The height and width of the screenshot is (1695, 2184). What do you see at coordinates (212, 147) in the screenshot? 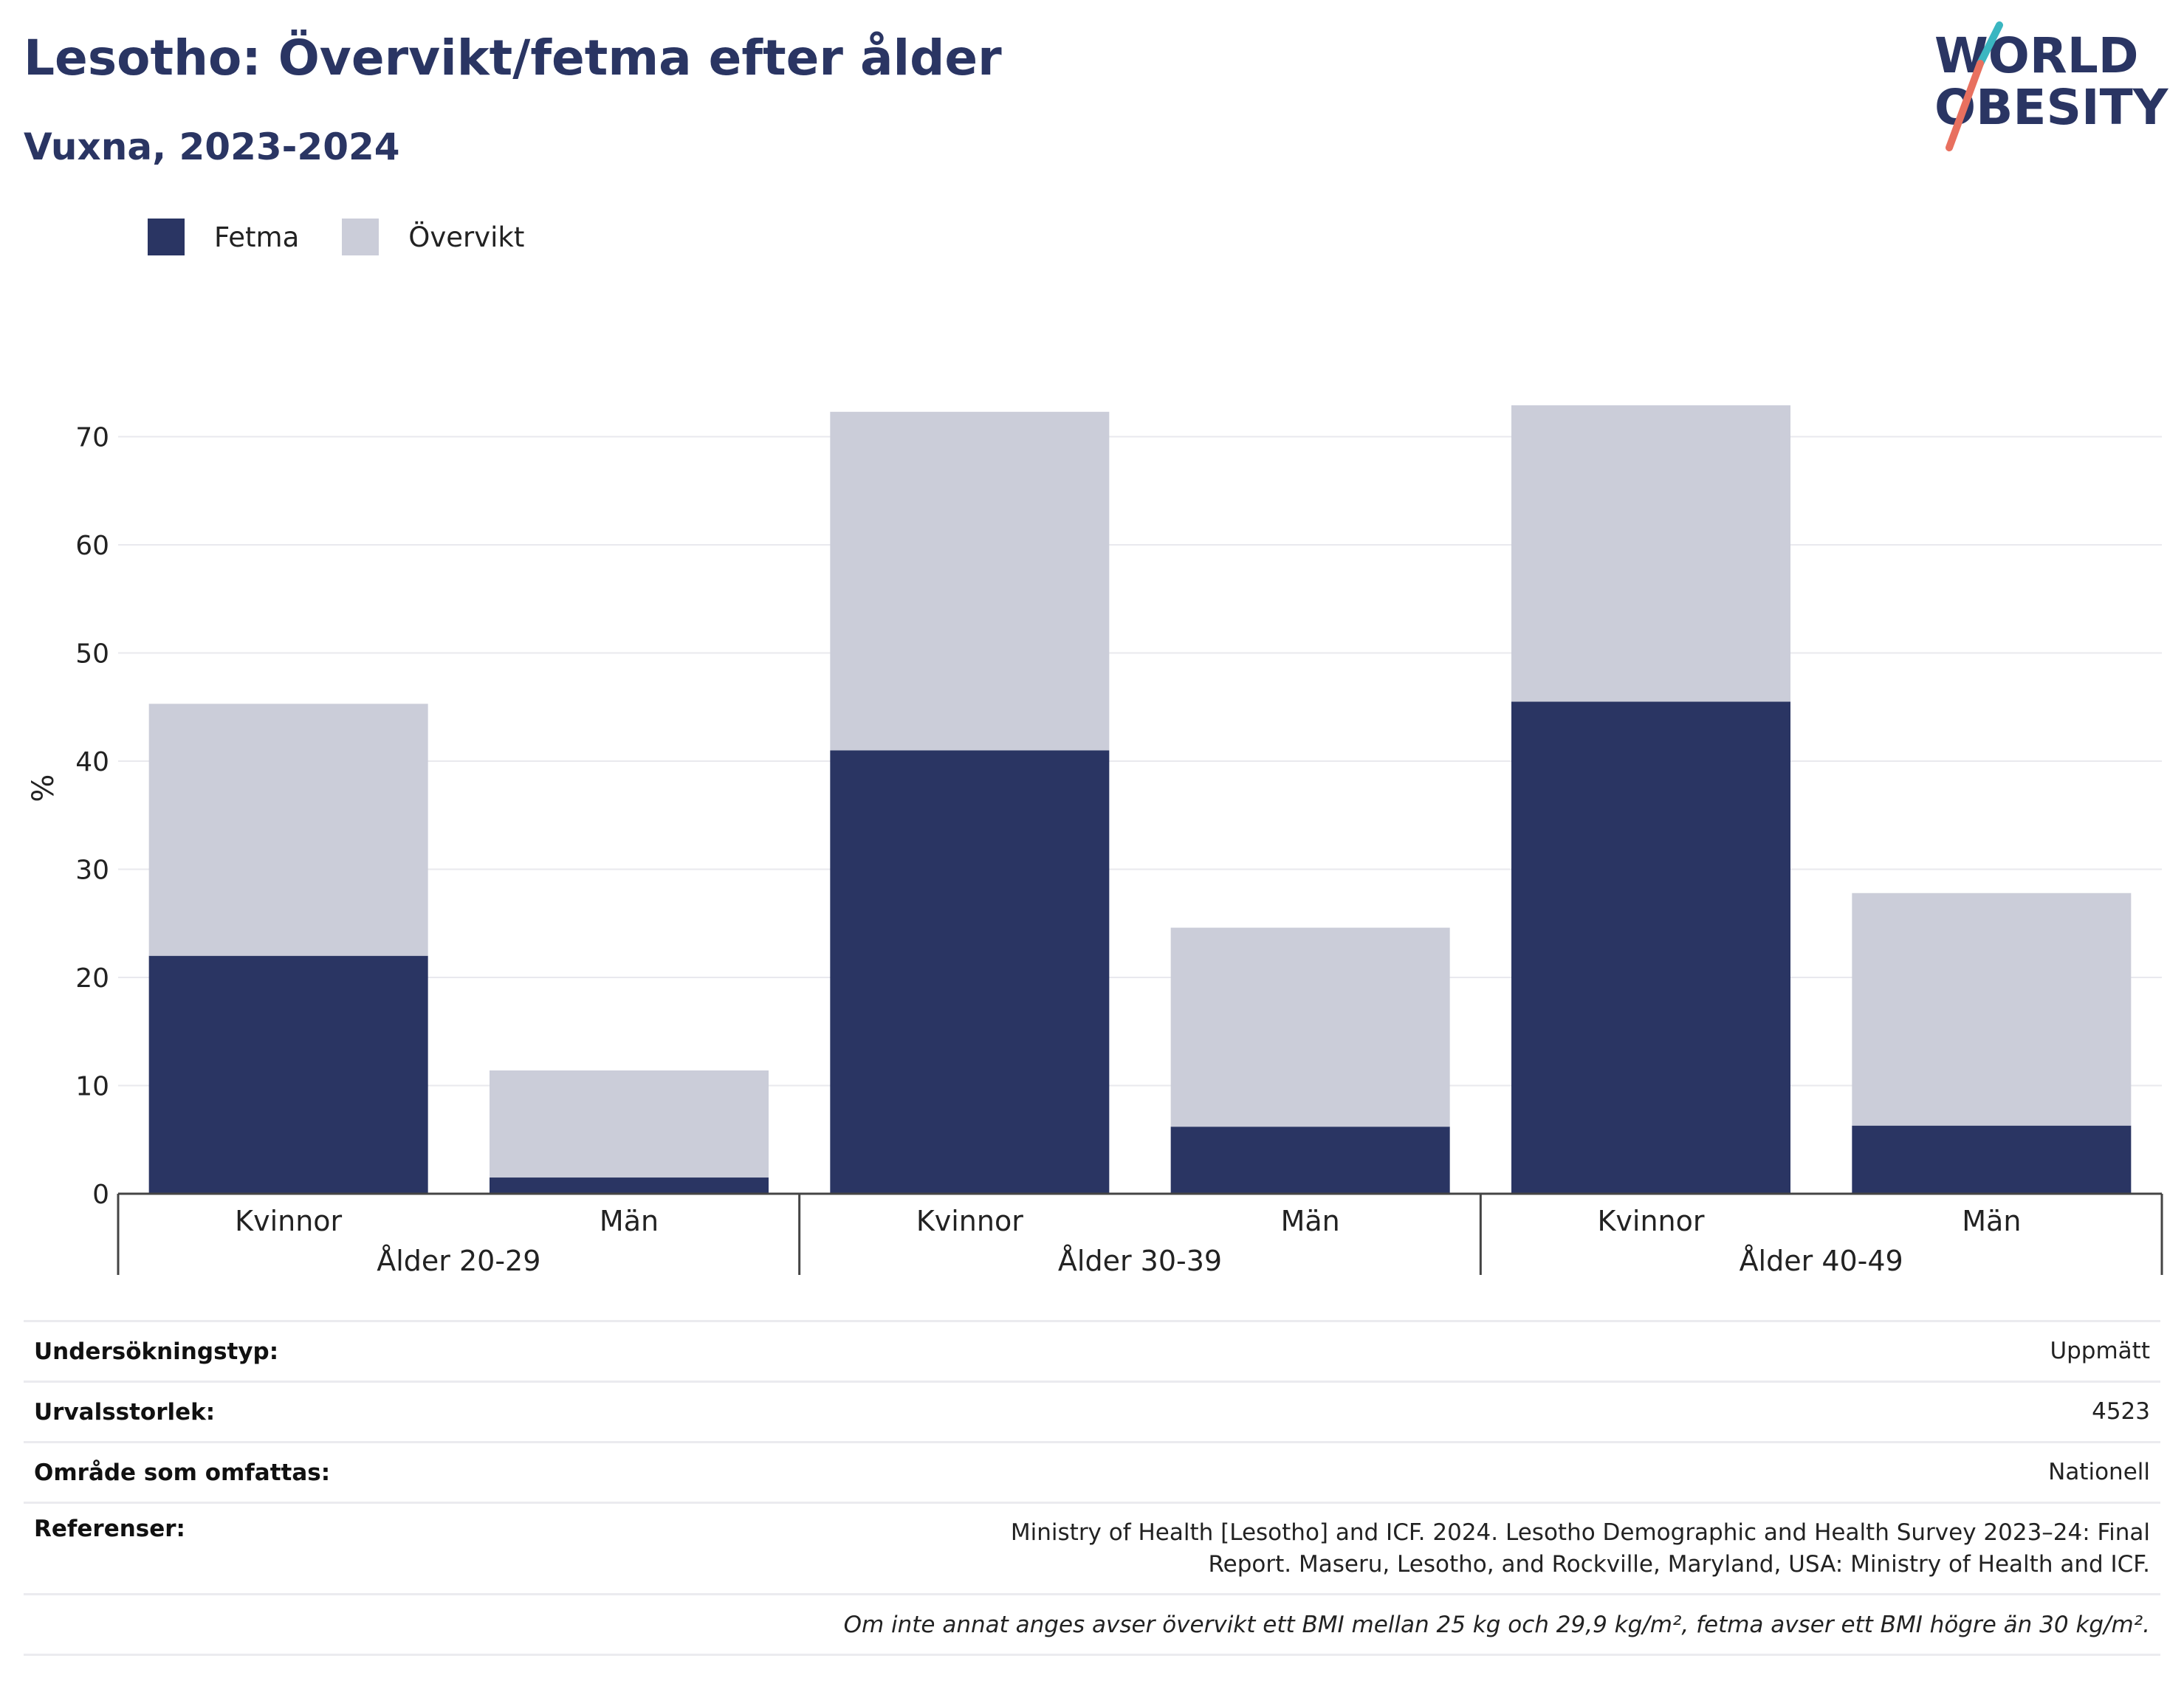
I see `chart-subtitle: Vuxna, 2023-2024` at bounding box center [212, 147].